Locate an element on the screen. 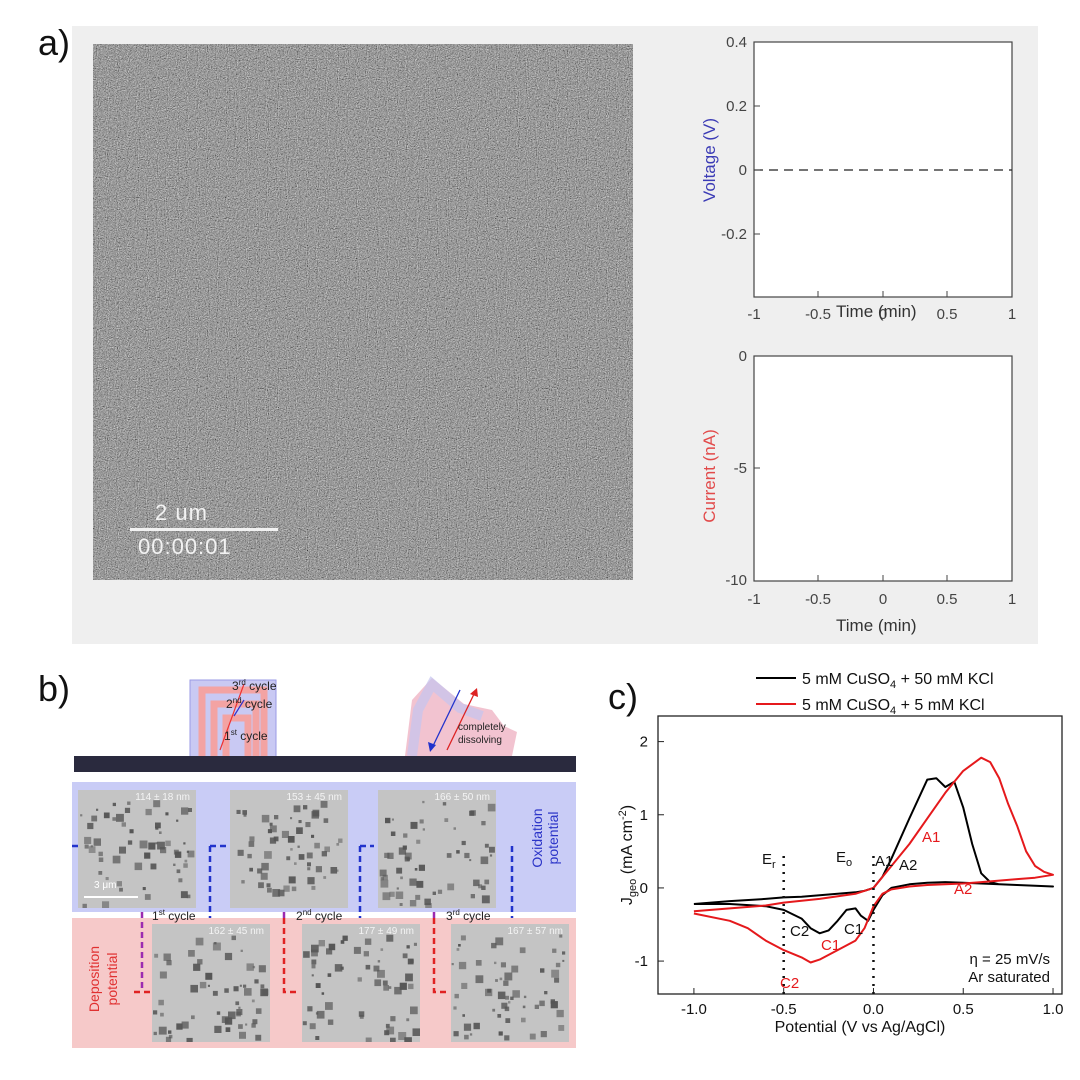 The width and height of the screenshot is (1080, 1080). y-tick-label: 0 is located at coordinates (644, 888).